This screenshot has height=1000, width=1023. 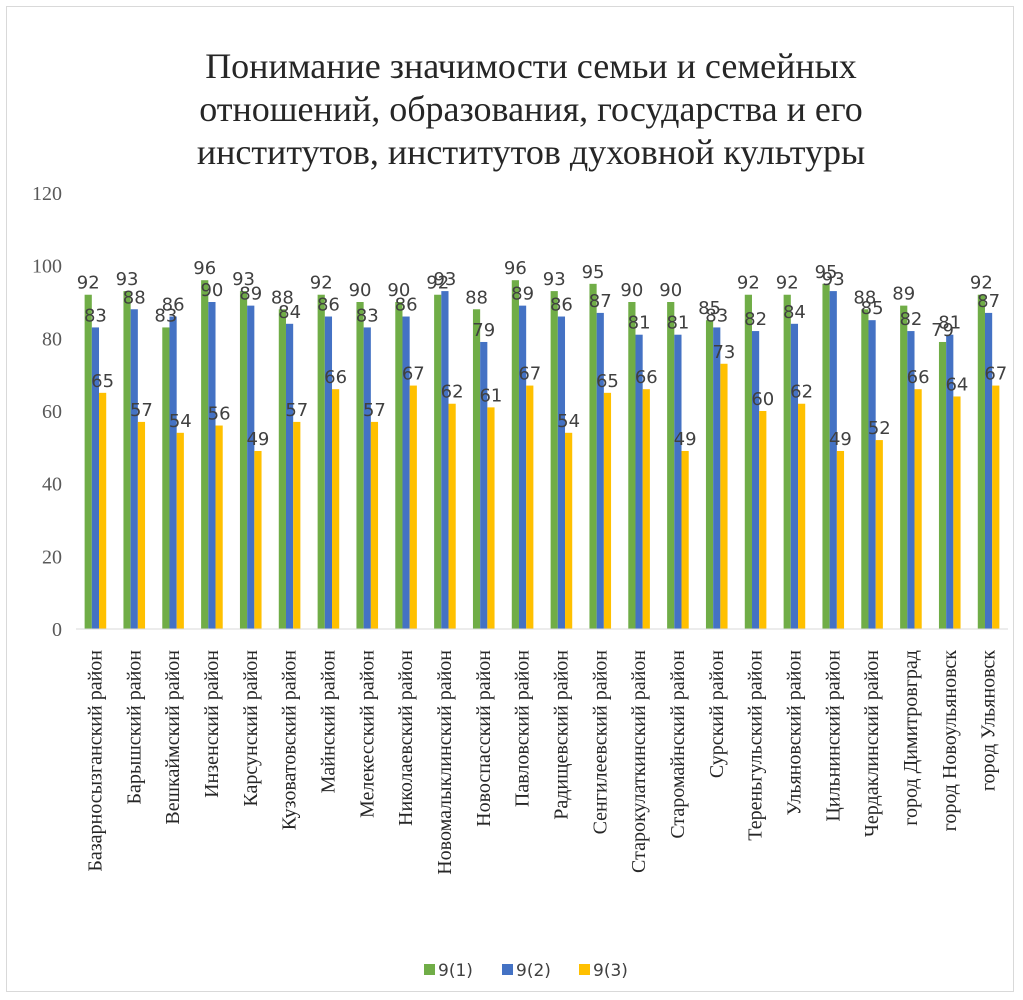 What do you see at coordinates (756, 745) in the screenshot?
I see `x-tick-label: Тереньгульский район` at bounding box center [756, 745].